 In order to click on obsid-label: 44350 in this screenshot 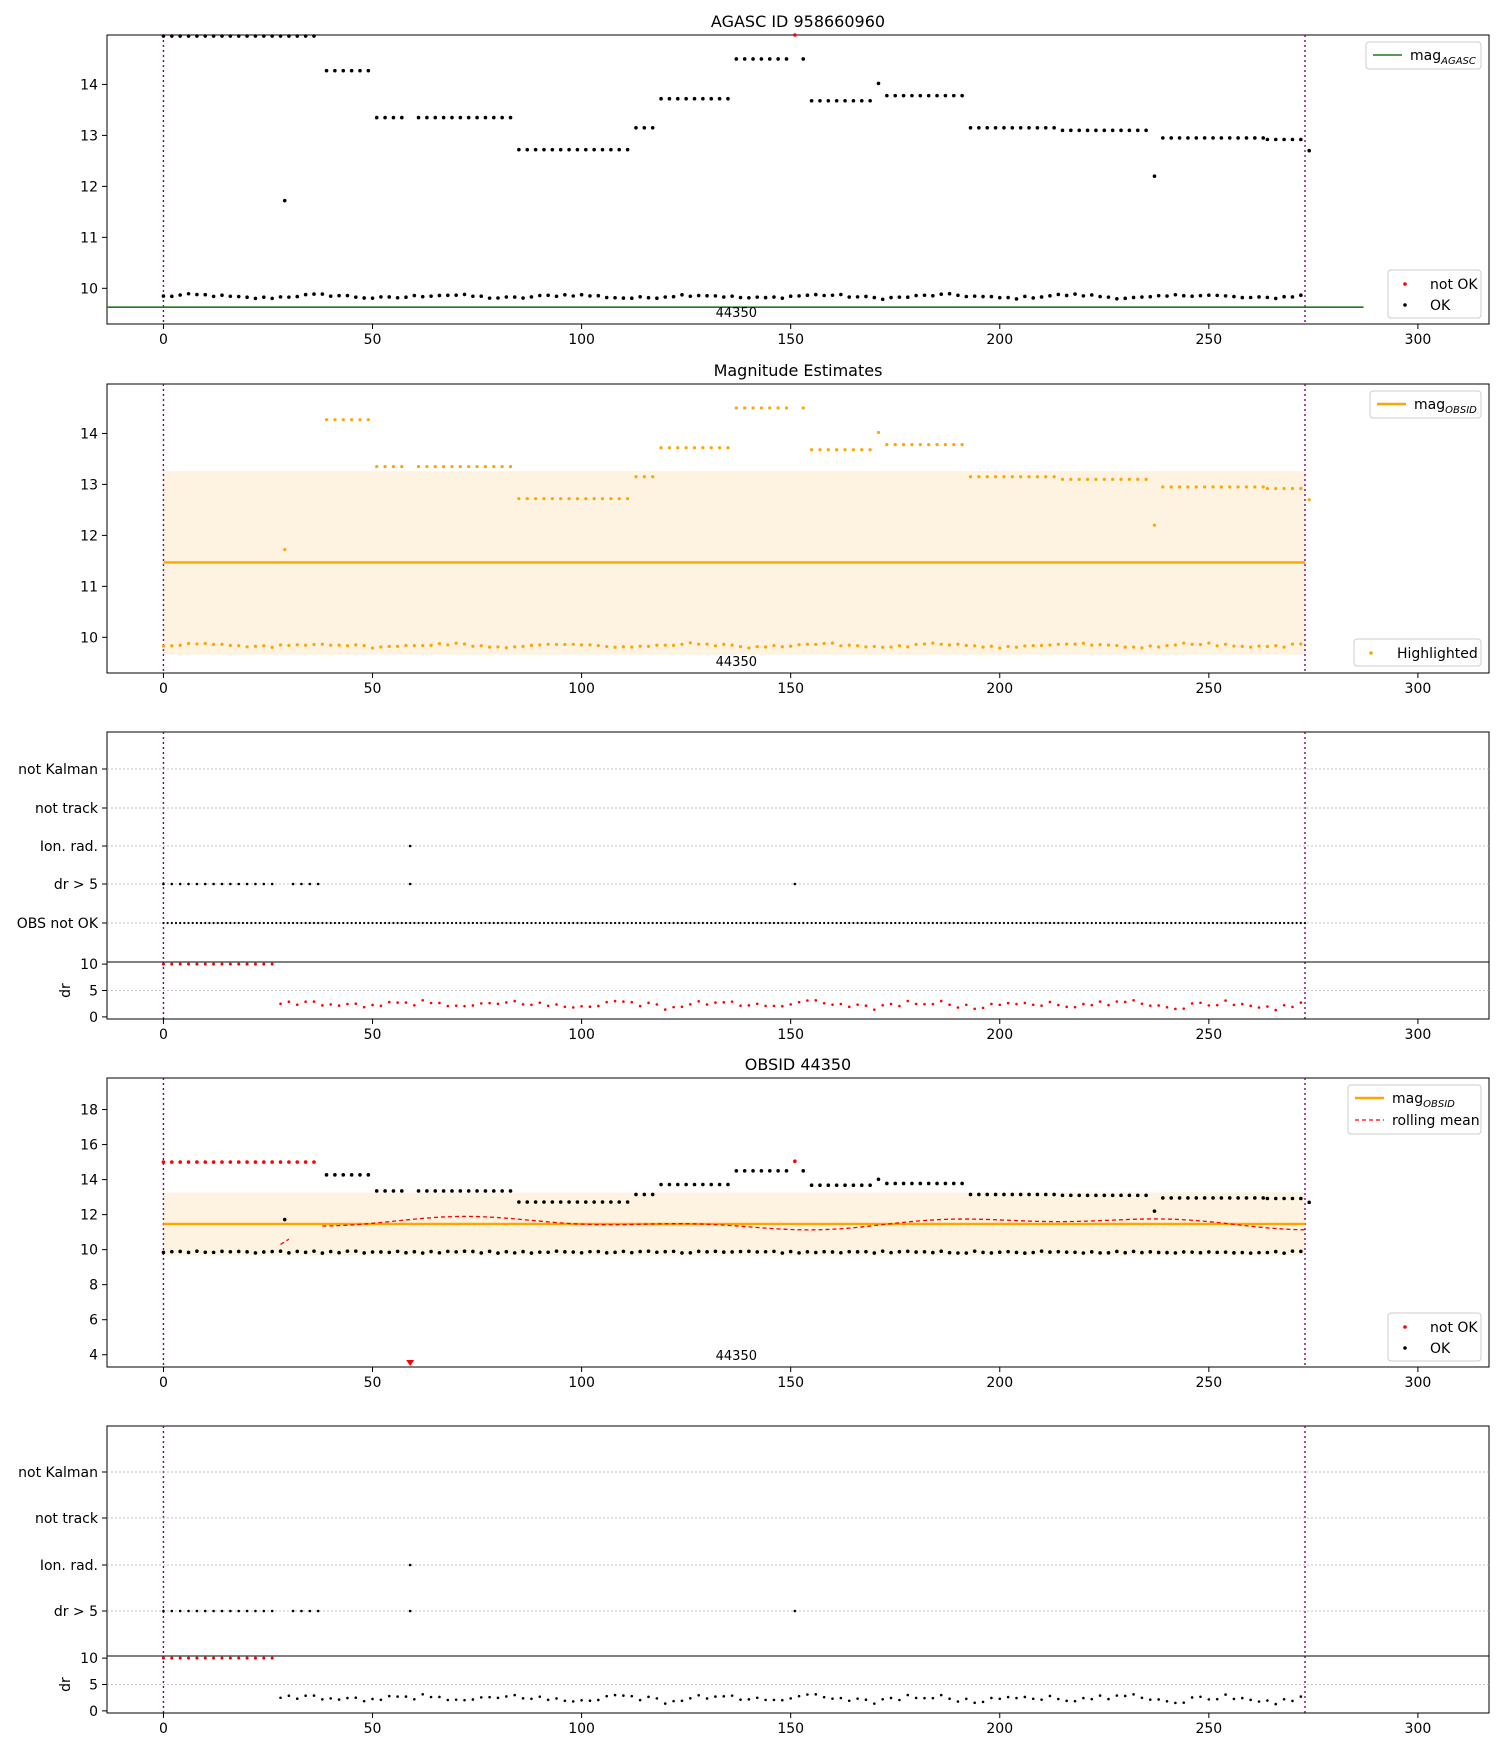, I will do `click(736, 313)`.